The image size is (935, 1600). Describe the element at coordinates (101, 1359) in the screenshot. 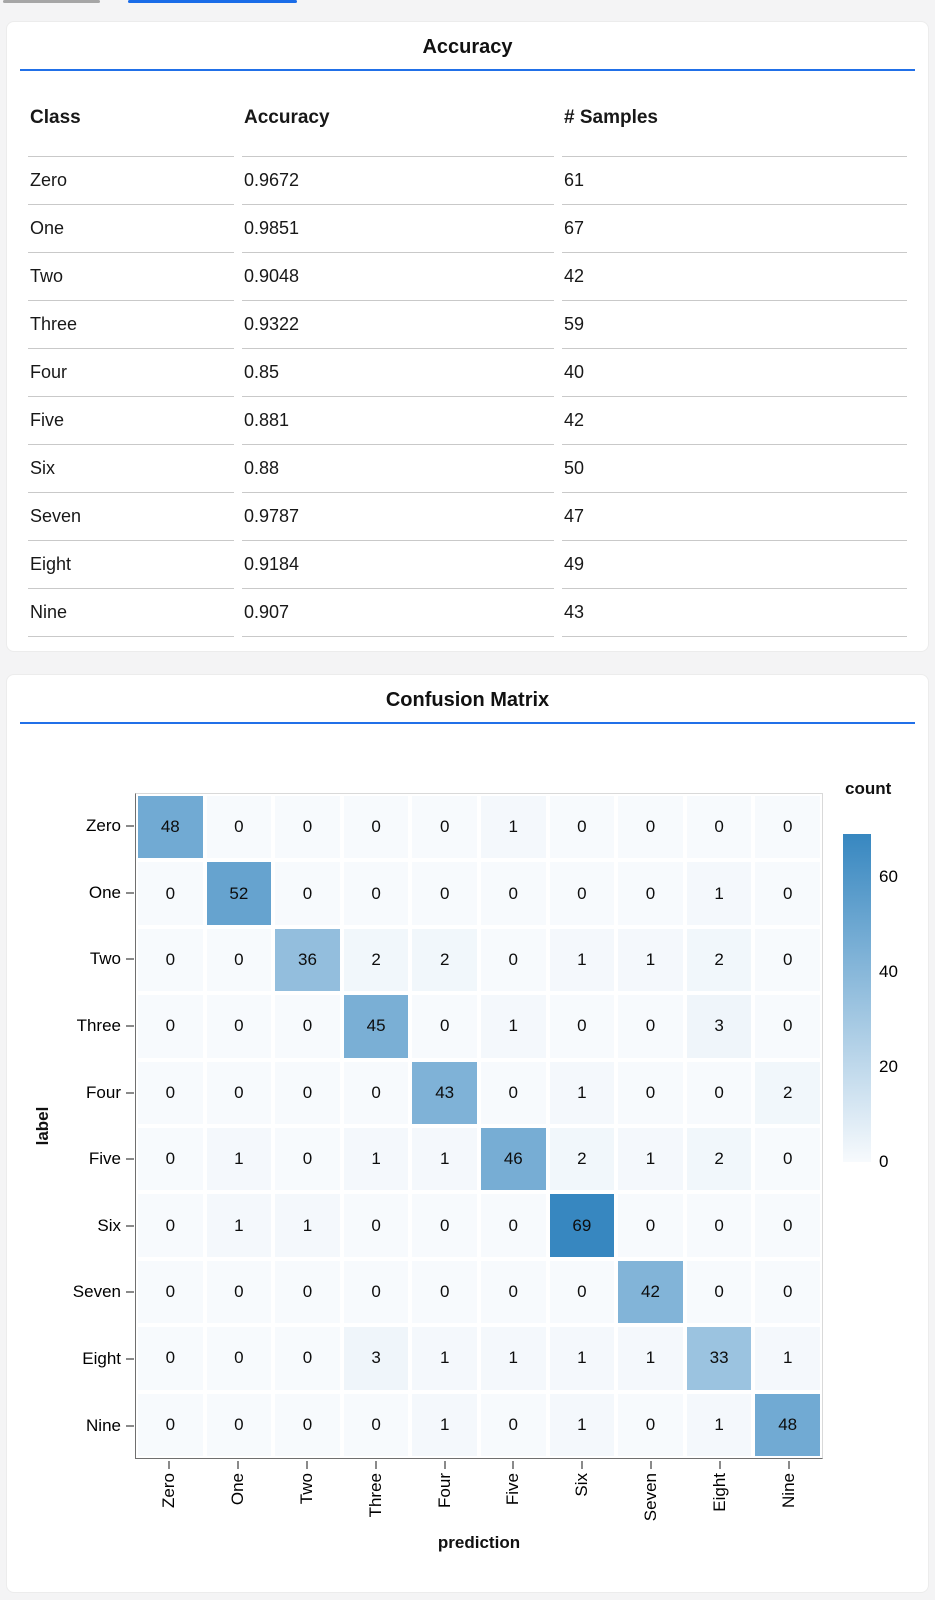

I see `y-axis-label: Eight` at that location.